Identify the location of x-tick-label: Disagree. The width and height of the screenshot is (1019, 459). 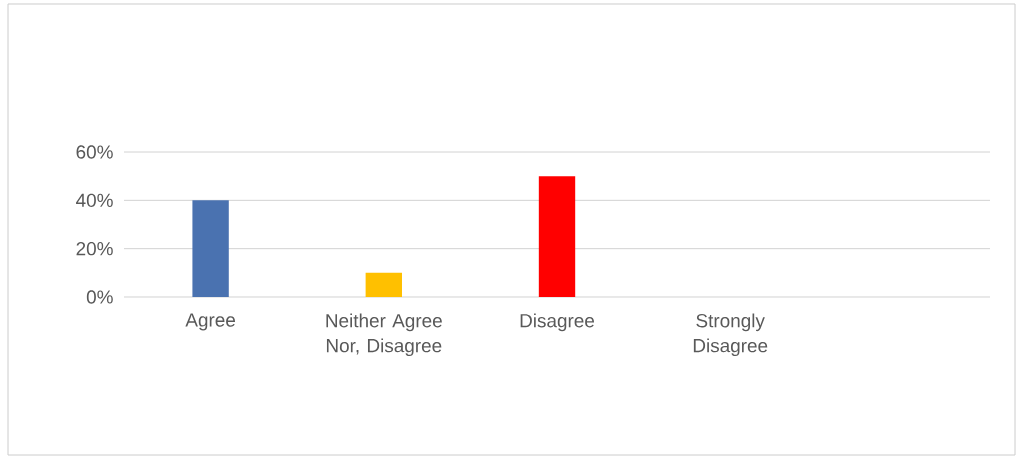
(557, 322).